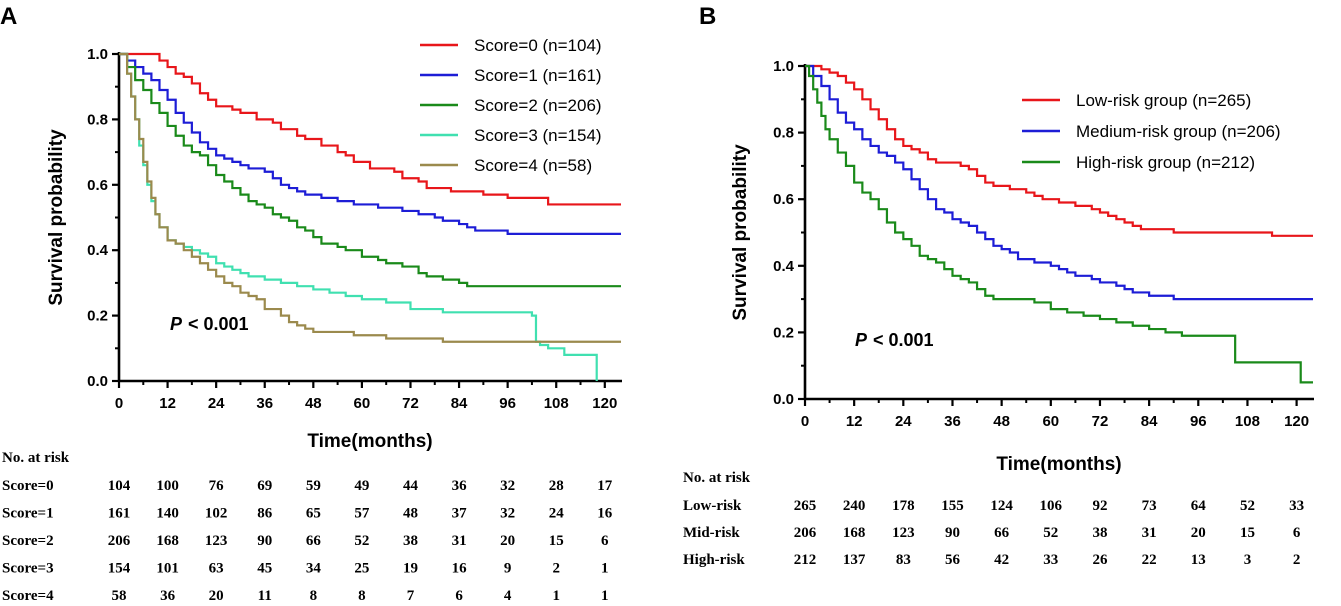  What do you see at coordinates (119, 569) in the screenshot?
I see `risk-table-cell: 154` at bounding box center [119, 569].